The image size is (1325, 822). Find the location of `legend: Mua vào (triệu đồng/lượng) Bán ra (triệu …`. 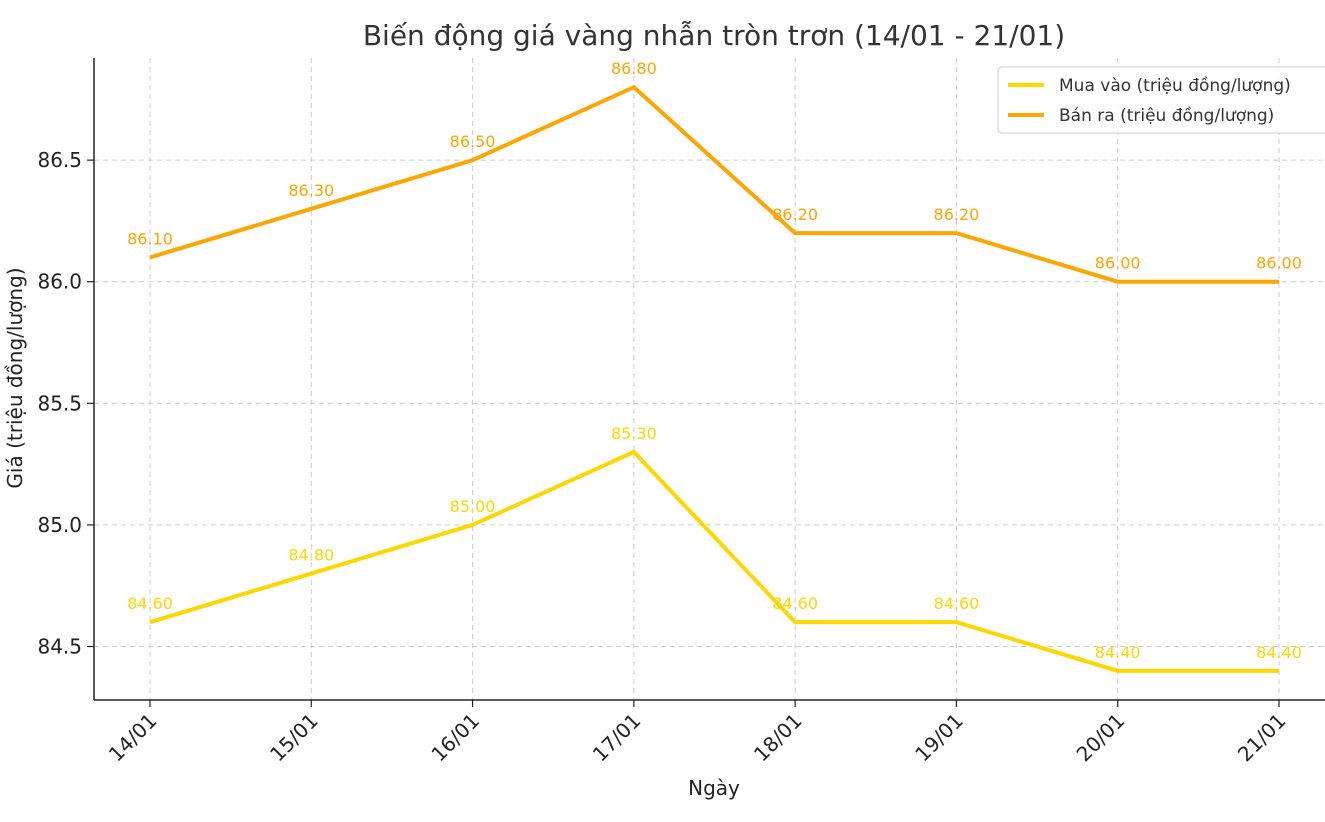

legend: Mua vào (triệu đồng/lượng) Bán ra (triệu … is located at coordinates (1161, 100).